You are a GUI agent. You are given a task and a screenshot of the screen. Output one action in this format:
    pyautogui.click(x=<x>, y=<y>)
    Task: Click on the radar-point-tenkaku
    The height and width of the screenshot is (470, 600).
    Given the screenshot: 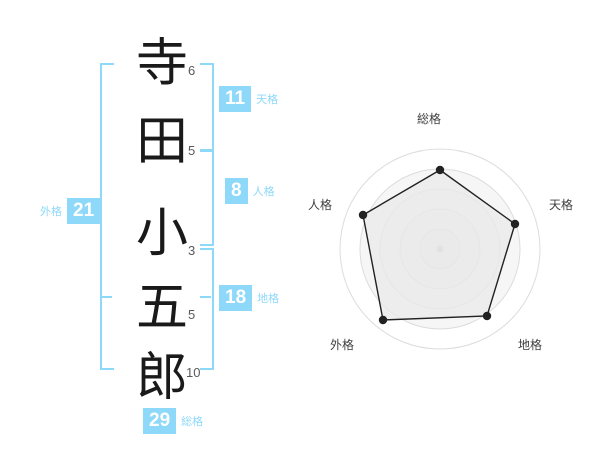 What is the action you would take?
    pyautogui.click(x=515, y=224)
    